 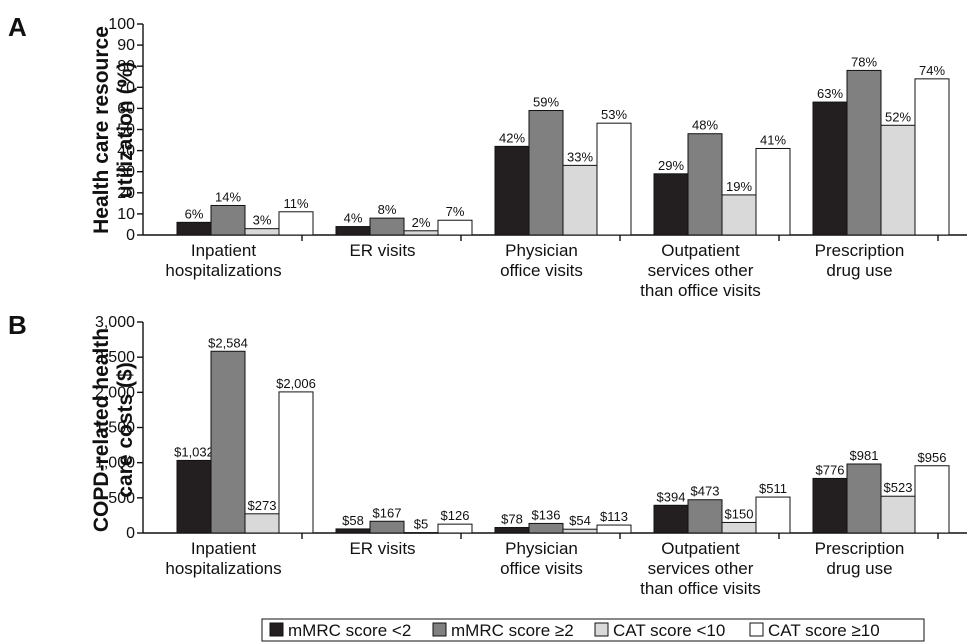 I want to click on data-label: $523, so click(x=898, y=487).